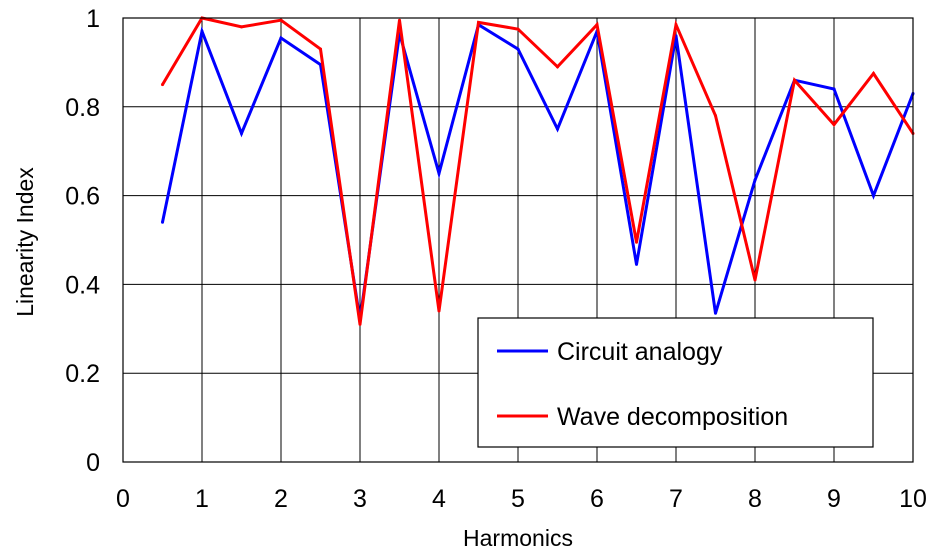 The height and width of the screenshot is (557, 933). Describe the element at coordinates (82, 197) in the screenshot. I see `y-tick-label: 0.6` at that location.